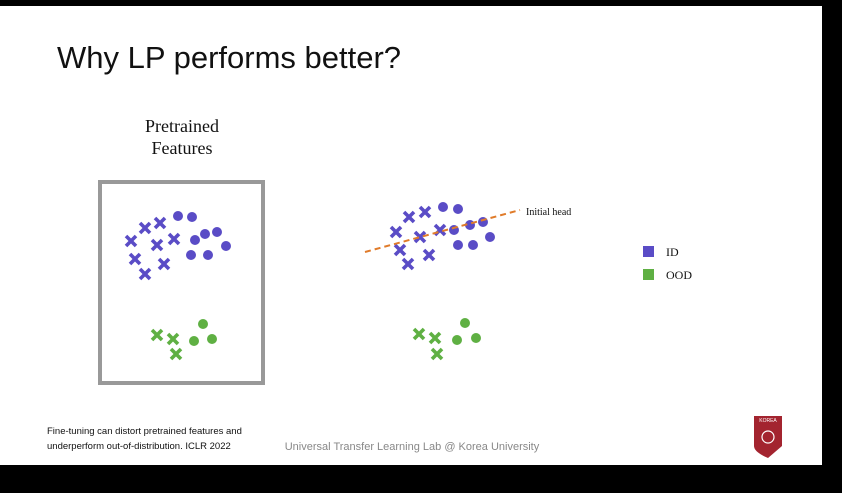  Describe the element at coordinates (181, 282) in the screenshot. I see `feature-box` at that location.